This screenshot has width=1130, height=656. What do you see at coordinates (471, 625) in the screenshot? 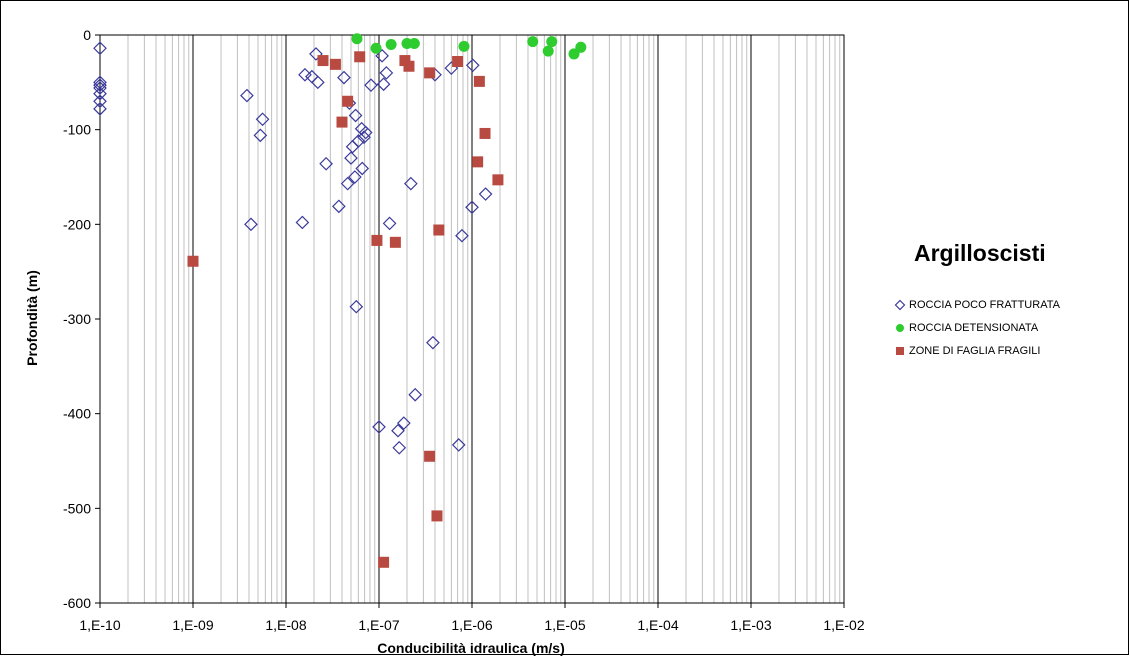
I see `x-tick-label: 1,E-06` at bounding box center [471, 625].